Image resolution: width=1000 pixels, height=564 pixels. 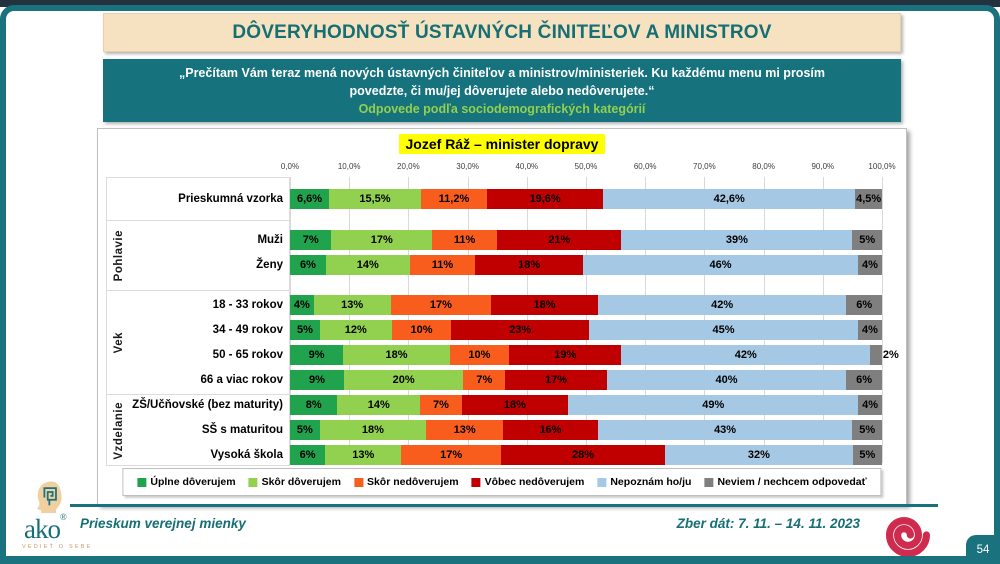 What do you see at coordinates (645, 166) in the screenshot?
I see `x-axis-tick: 60,0%` at bounding box center [645, 166].